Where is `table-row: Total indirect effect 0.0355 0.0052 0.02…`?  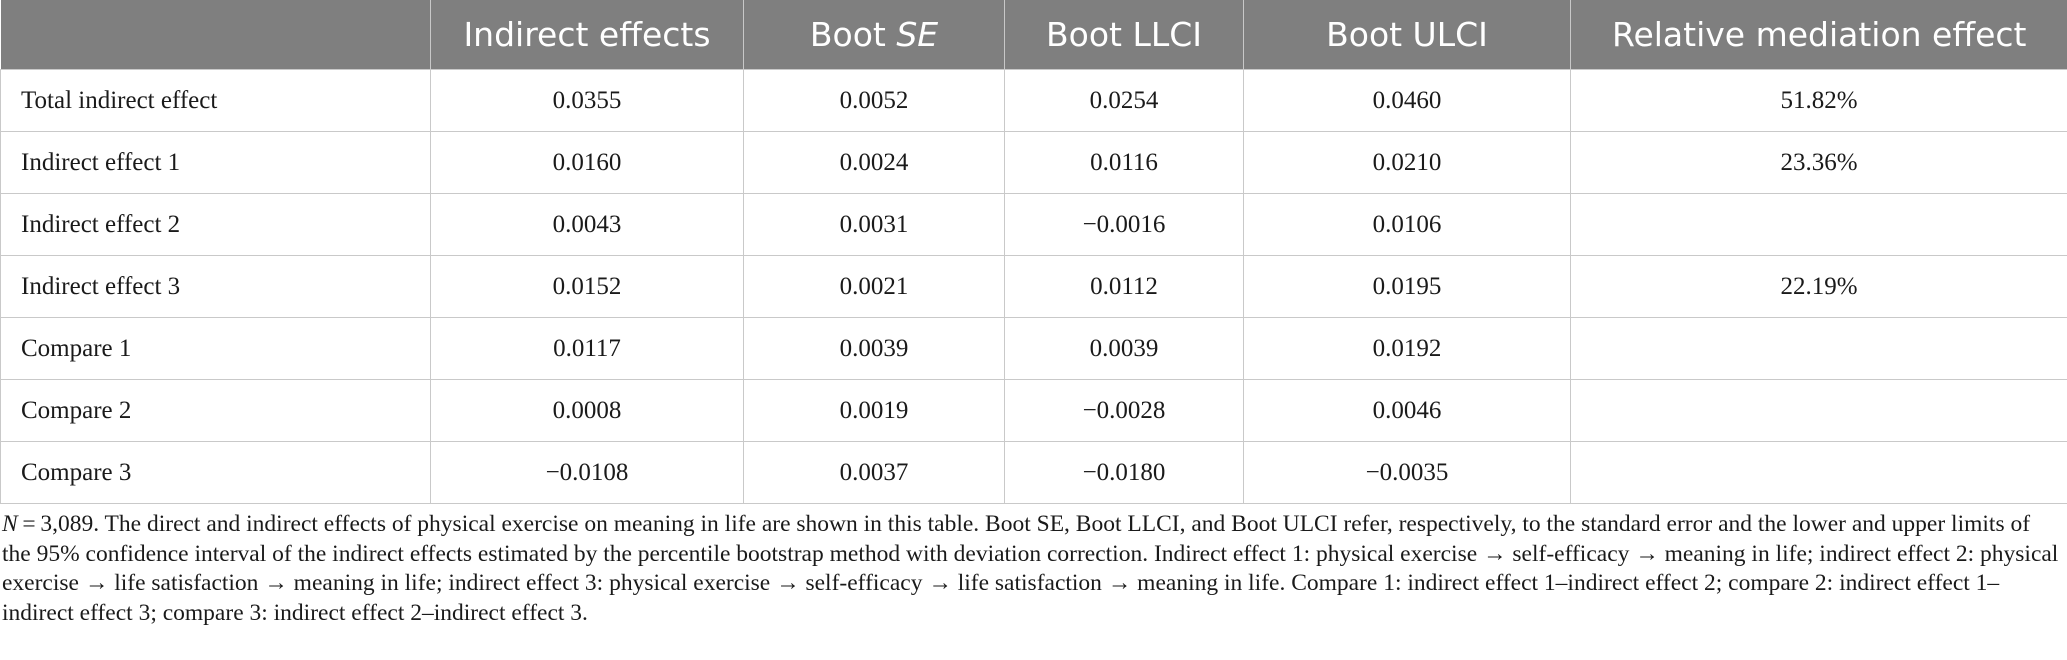 table-row: Total indirect effect 0.0355 0.0052 0.02… is located at coordinates (1033, 100).